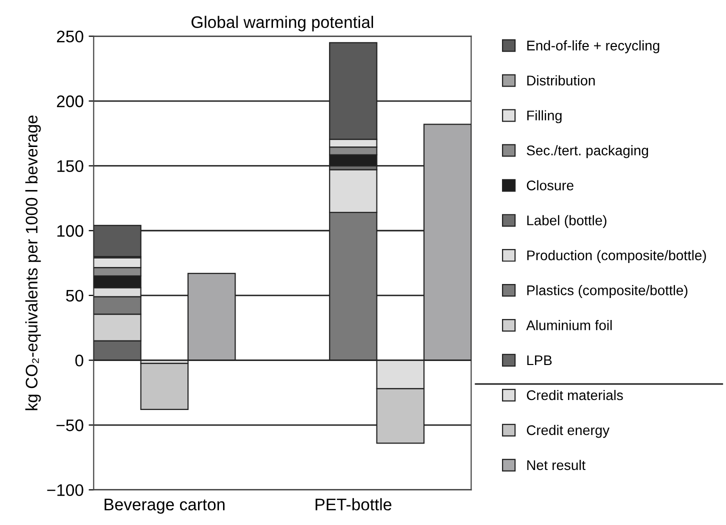  Describe the element at coordinates (568, 431) in the screenshot. I see `legend-label: Credit energy` at that location.